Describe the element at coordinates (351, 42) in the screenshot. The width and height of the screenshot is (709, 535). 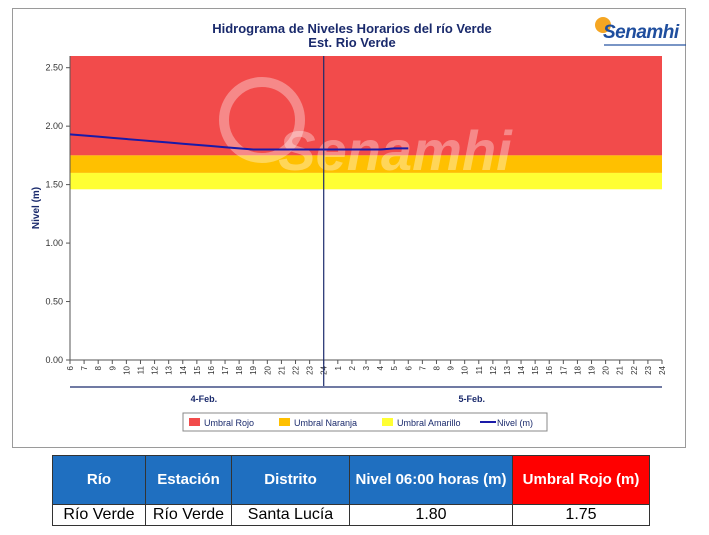
I see `chart-subtitle: Est. Rio Verde` at that location.